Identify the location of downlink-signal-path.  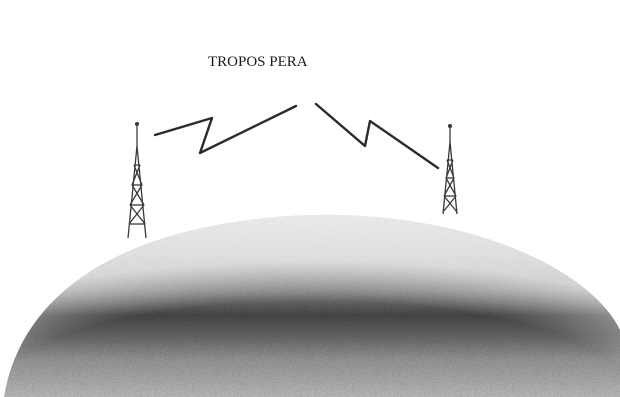
(377, 136).